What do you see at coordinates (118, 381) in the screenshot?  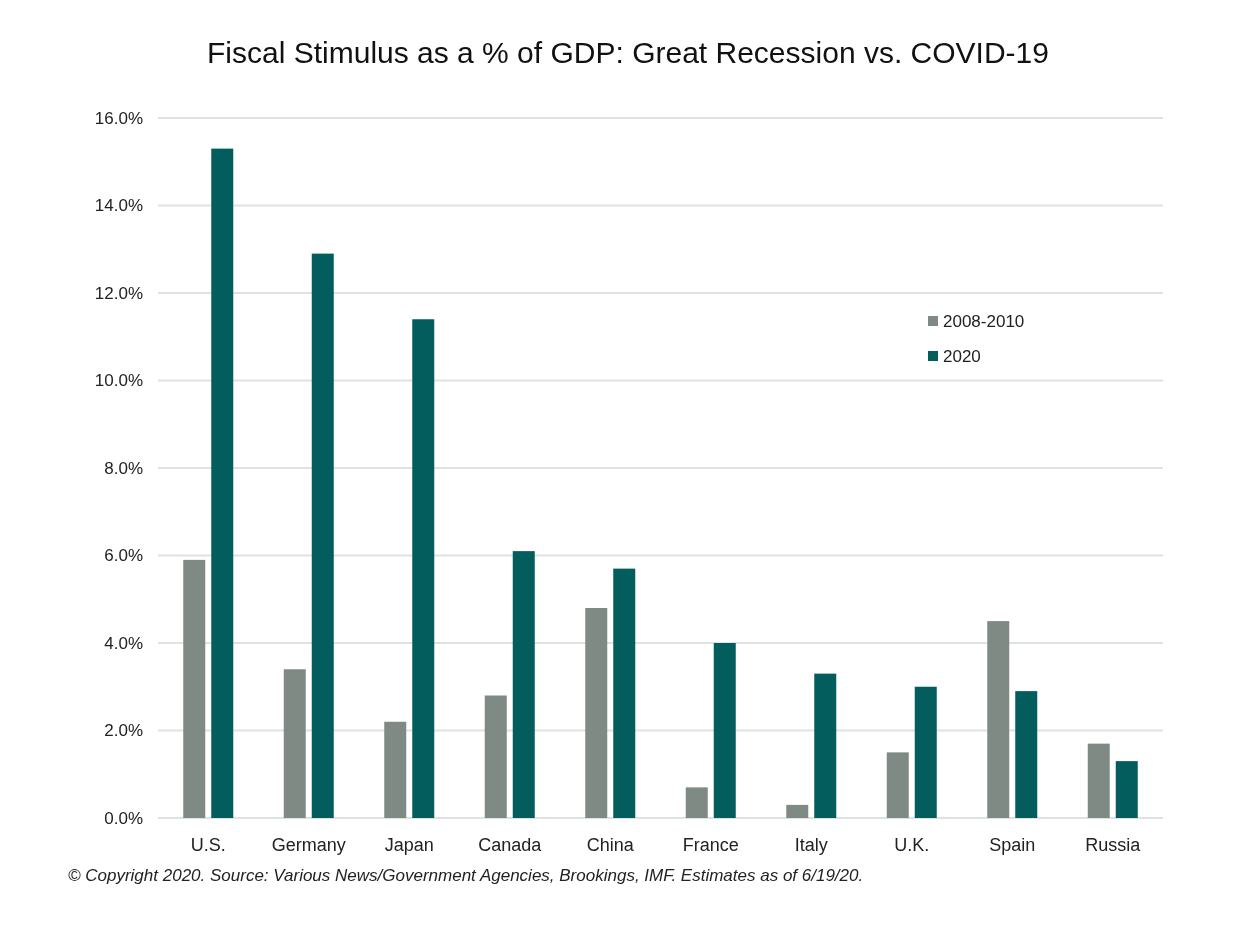 I see `y-tick-label: 10.0%` at bounding box center [118, 381].